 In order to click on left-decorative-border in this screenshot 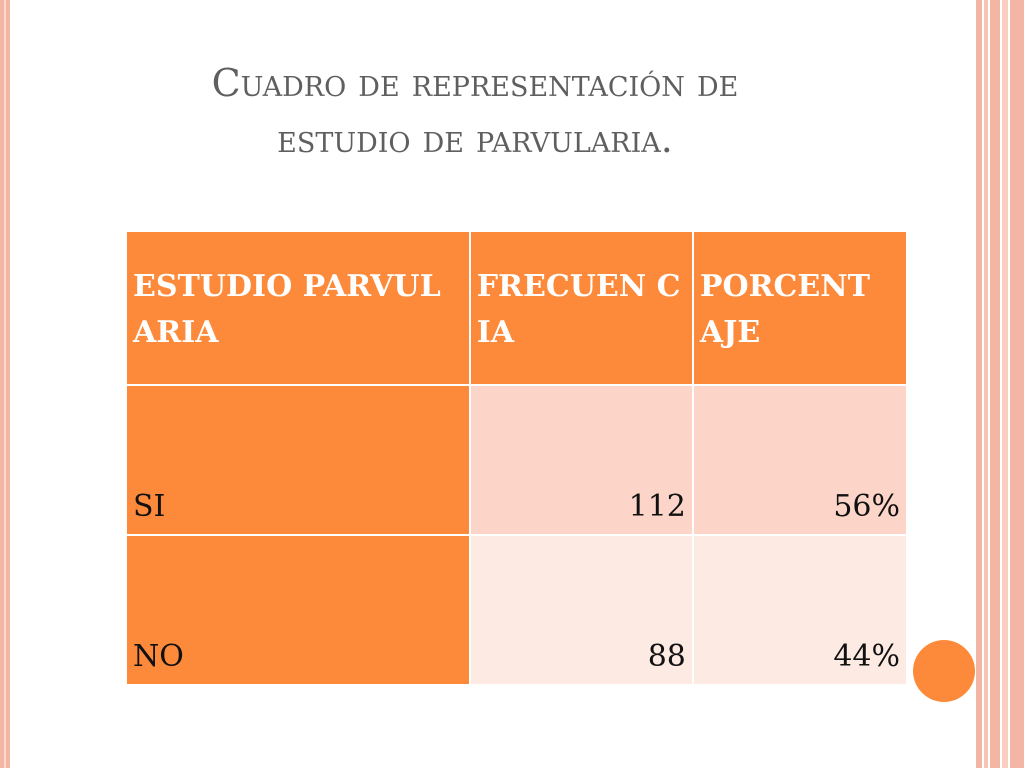, I will do `click(5, 384)`.